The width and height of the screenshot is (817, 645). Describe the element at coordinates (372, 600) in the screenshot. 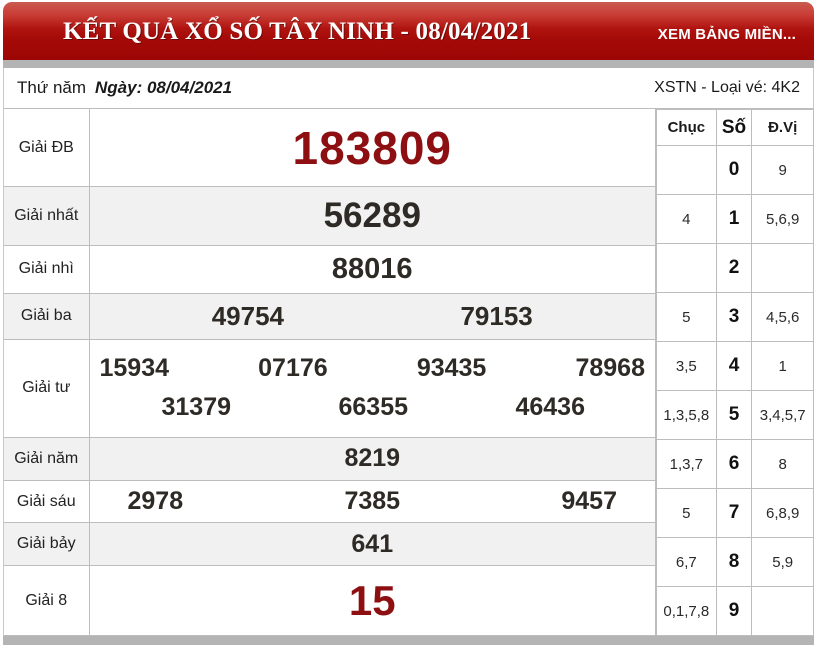

I see `prize-value-tam: 15` at that location.